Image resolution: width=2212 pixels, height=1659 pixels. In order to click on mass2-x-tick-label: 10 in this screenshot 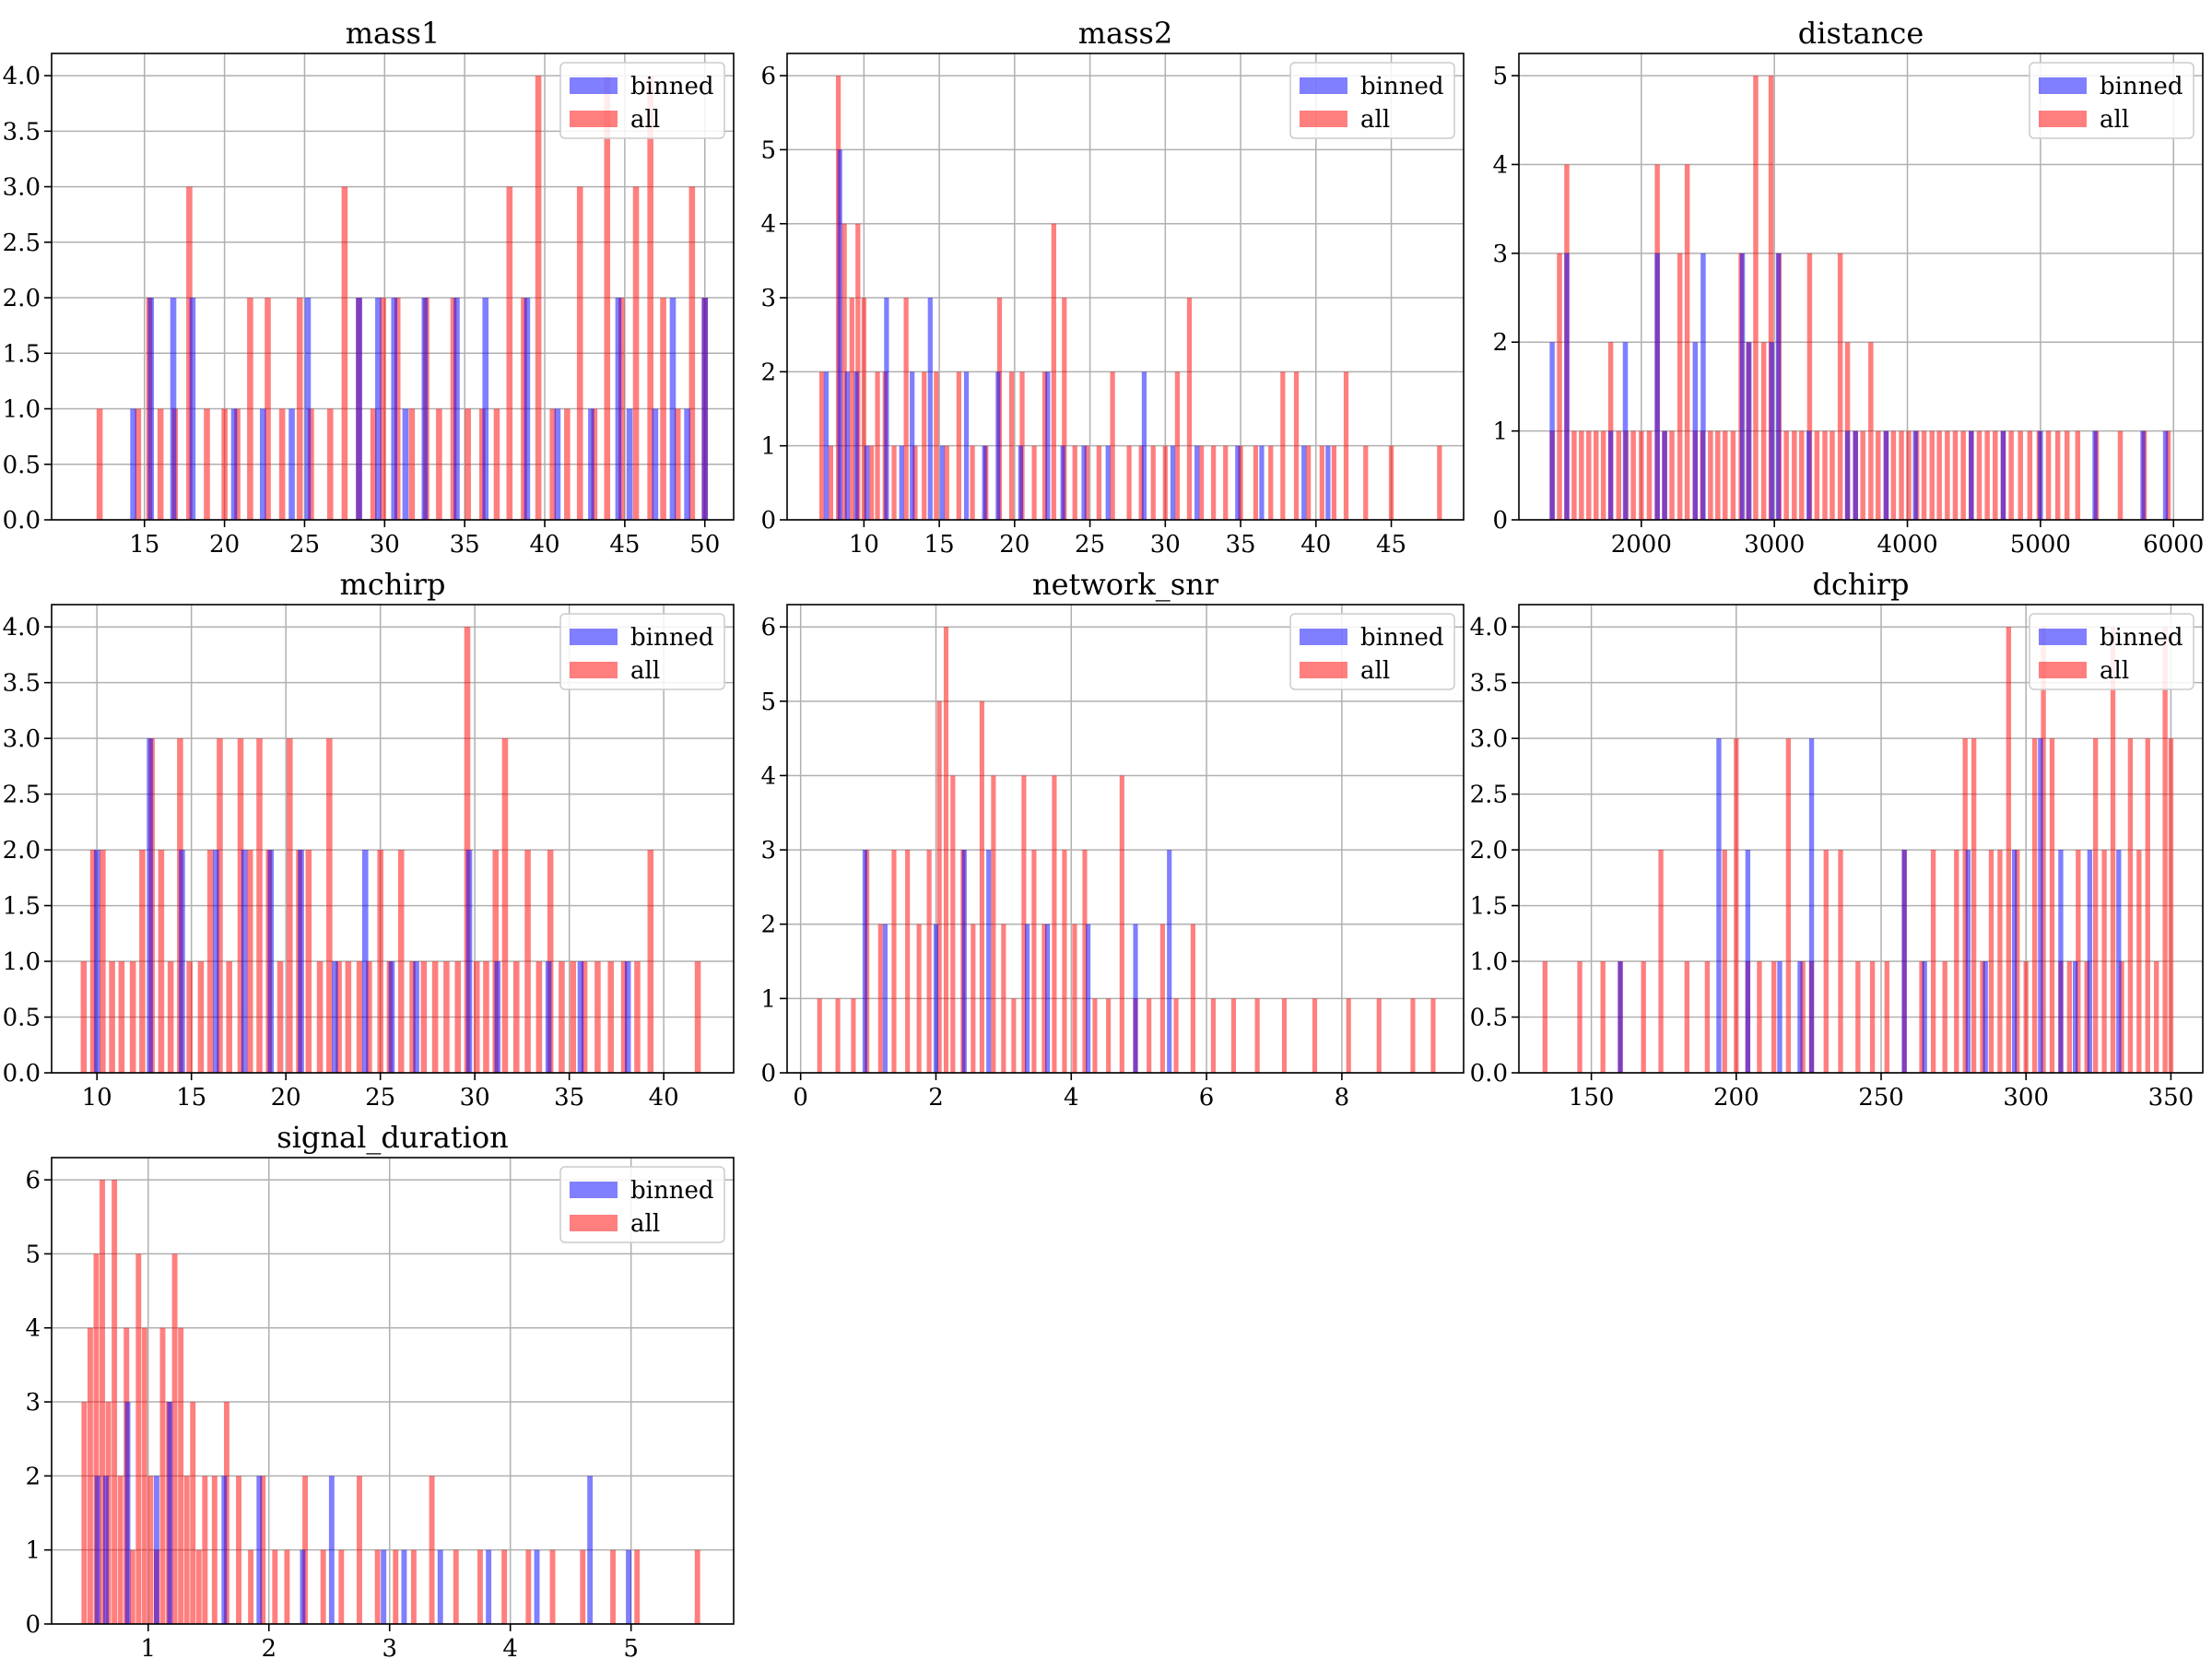, I will do `click(864, 545)`.